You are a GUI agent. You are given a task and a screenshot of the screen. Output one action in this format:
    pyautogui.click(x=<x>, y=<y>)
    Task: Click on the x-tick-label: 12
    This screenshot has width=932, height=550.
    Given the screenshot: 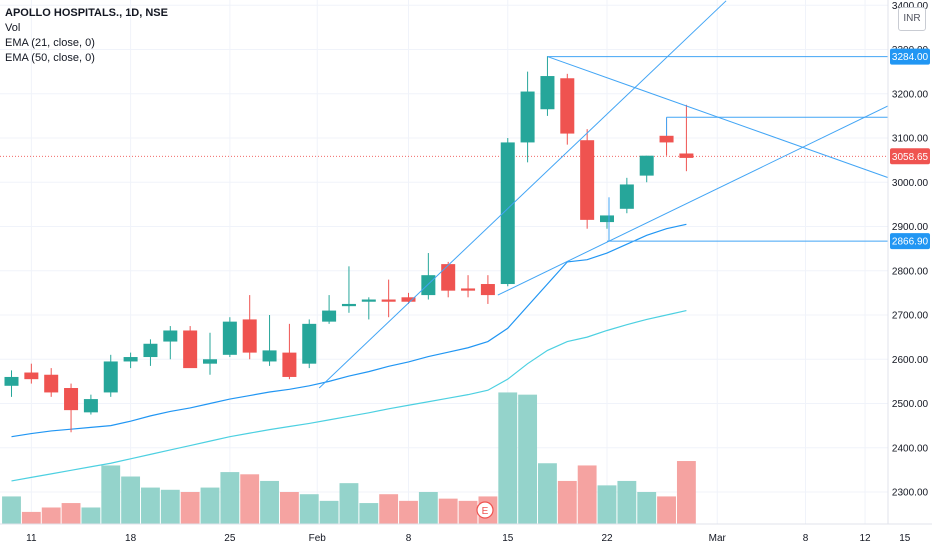 What is the action you would take?
    pyautogui.click(x=865, y=538)
    